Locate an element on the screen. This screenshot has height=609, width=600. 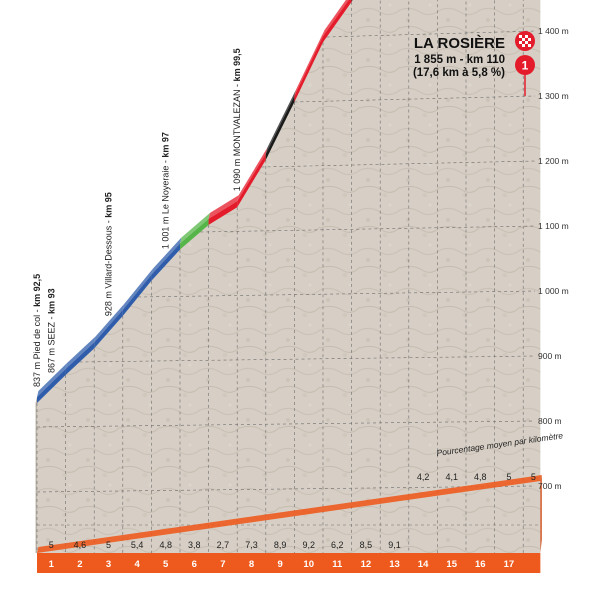
gradient-label: 8,9 is located at coordinates (280, 545).